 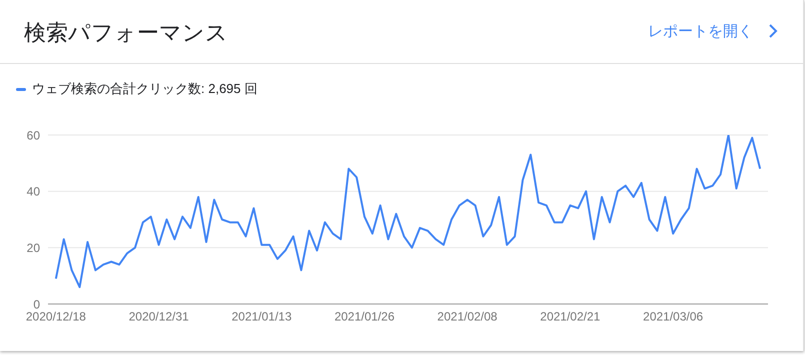 I want to click on x-tick-label: 2021/01/13, so click(x=262, y=317).